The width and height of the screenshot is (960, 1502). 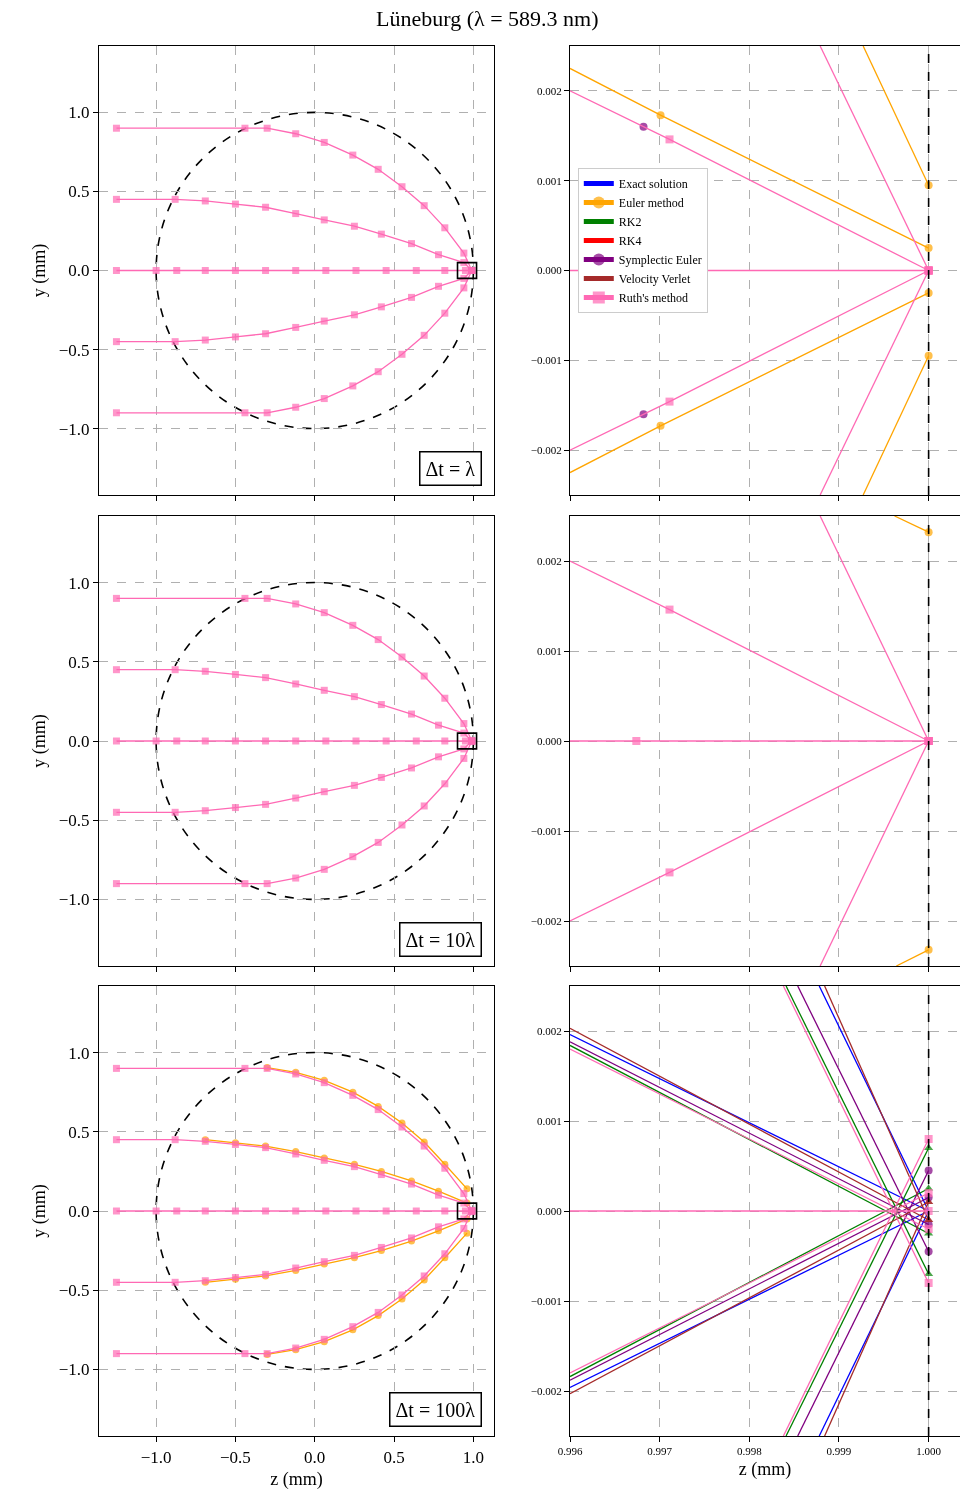 I want to click on x-tick-label: −1.0, so click(x=156, y=1457).